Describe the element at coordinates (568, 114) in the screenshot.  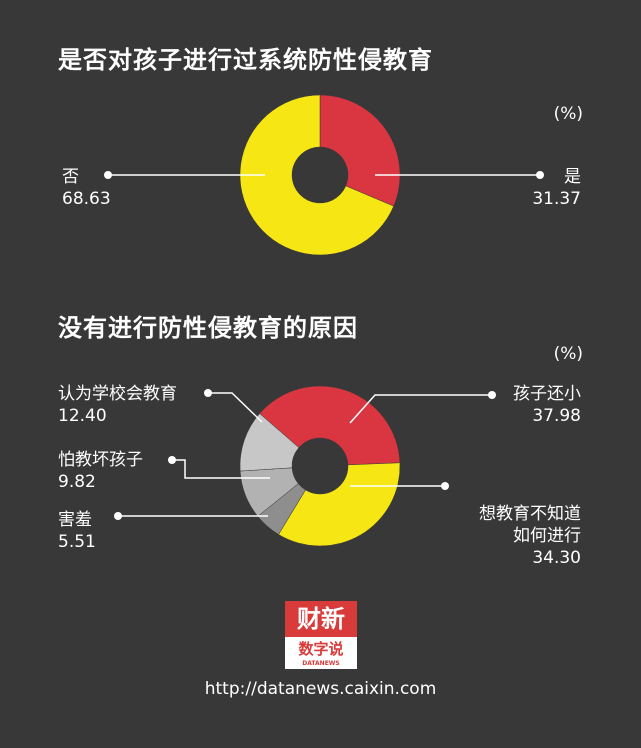
I see `chart1-unit: (%)` at that location.